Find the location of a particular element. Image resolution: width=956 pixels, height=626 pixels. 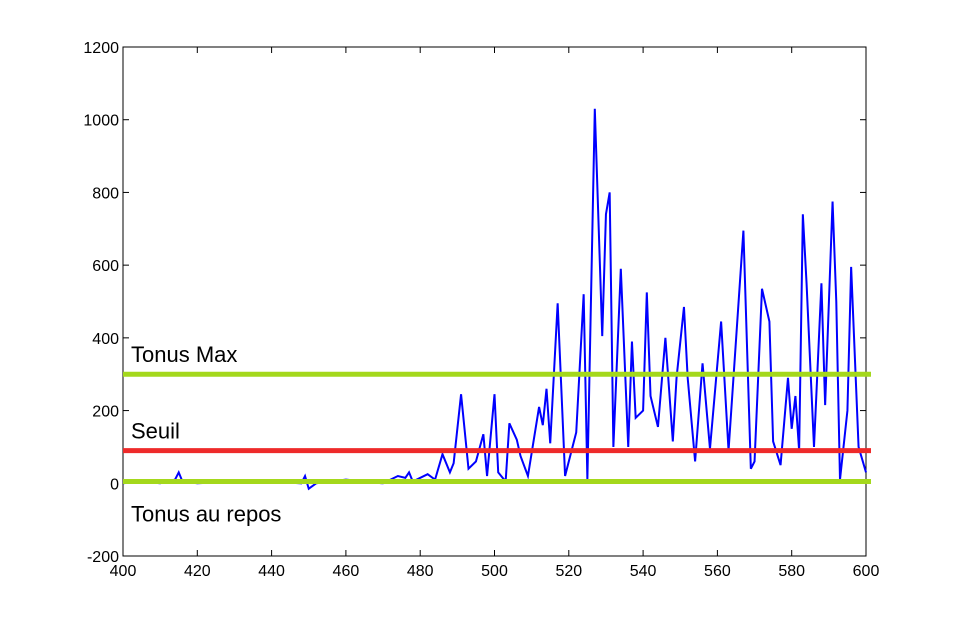

x-tick-label: 400 is located at coordinates (123, 571).